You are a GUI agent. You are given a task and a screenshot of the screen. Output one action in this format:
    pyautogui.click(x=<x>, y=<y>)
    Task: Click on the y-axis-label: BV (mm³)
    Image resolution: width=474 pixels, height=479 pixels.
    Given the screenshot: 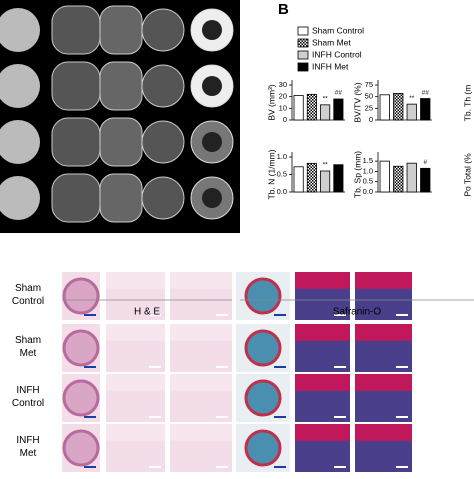 What is the action you would take?
    pyautogui.click(x=271, y=102)
    